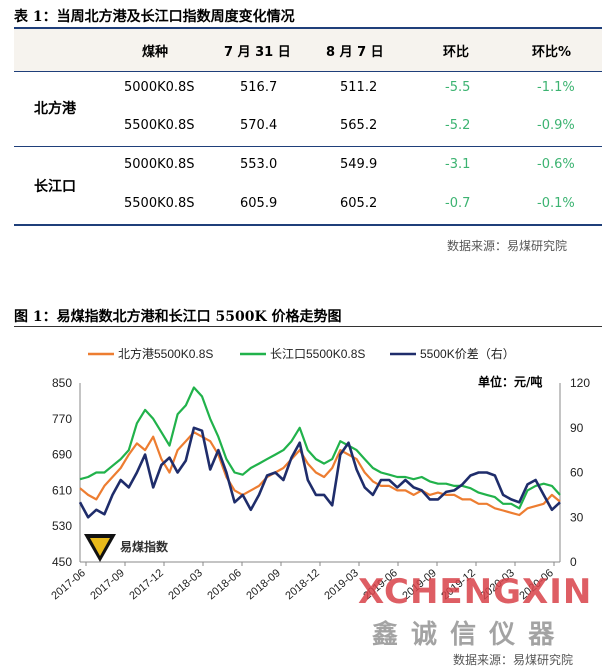 The image size is (612, 672). Describe the element at coordinates (259, 87) in the screenshot. I see `table-cell: 516.7` at that location.